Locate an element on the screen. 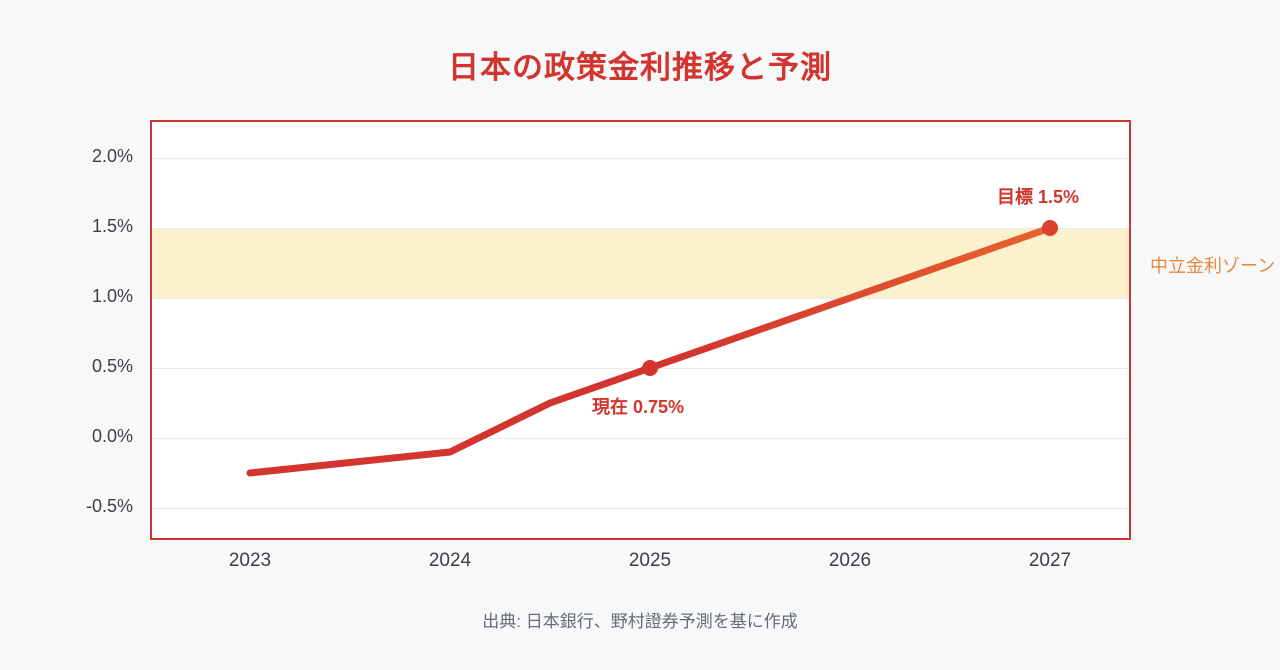 This screenshot has width=1280, height=670. neutral-zone-label: 中立金利ゾーン is located at coordinates (1213, 266).